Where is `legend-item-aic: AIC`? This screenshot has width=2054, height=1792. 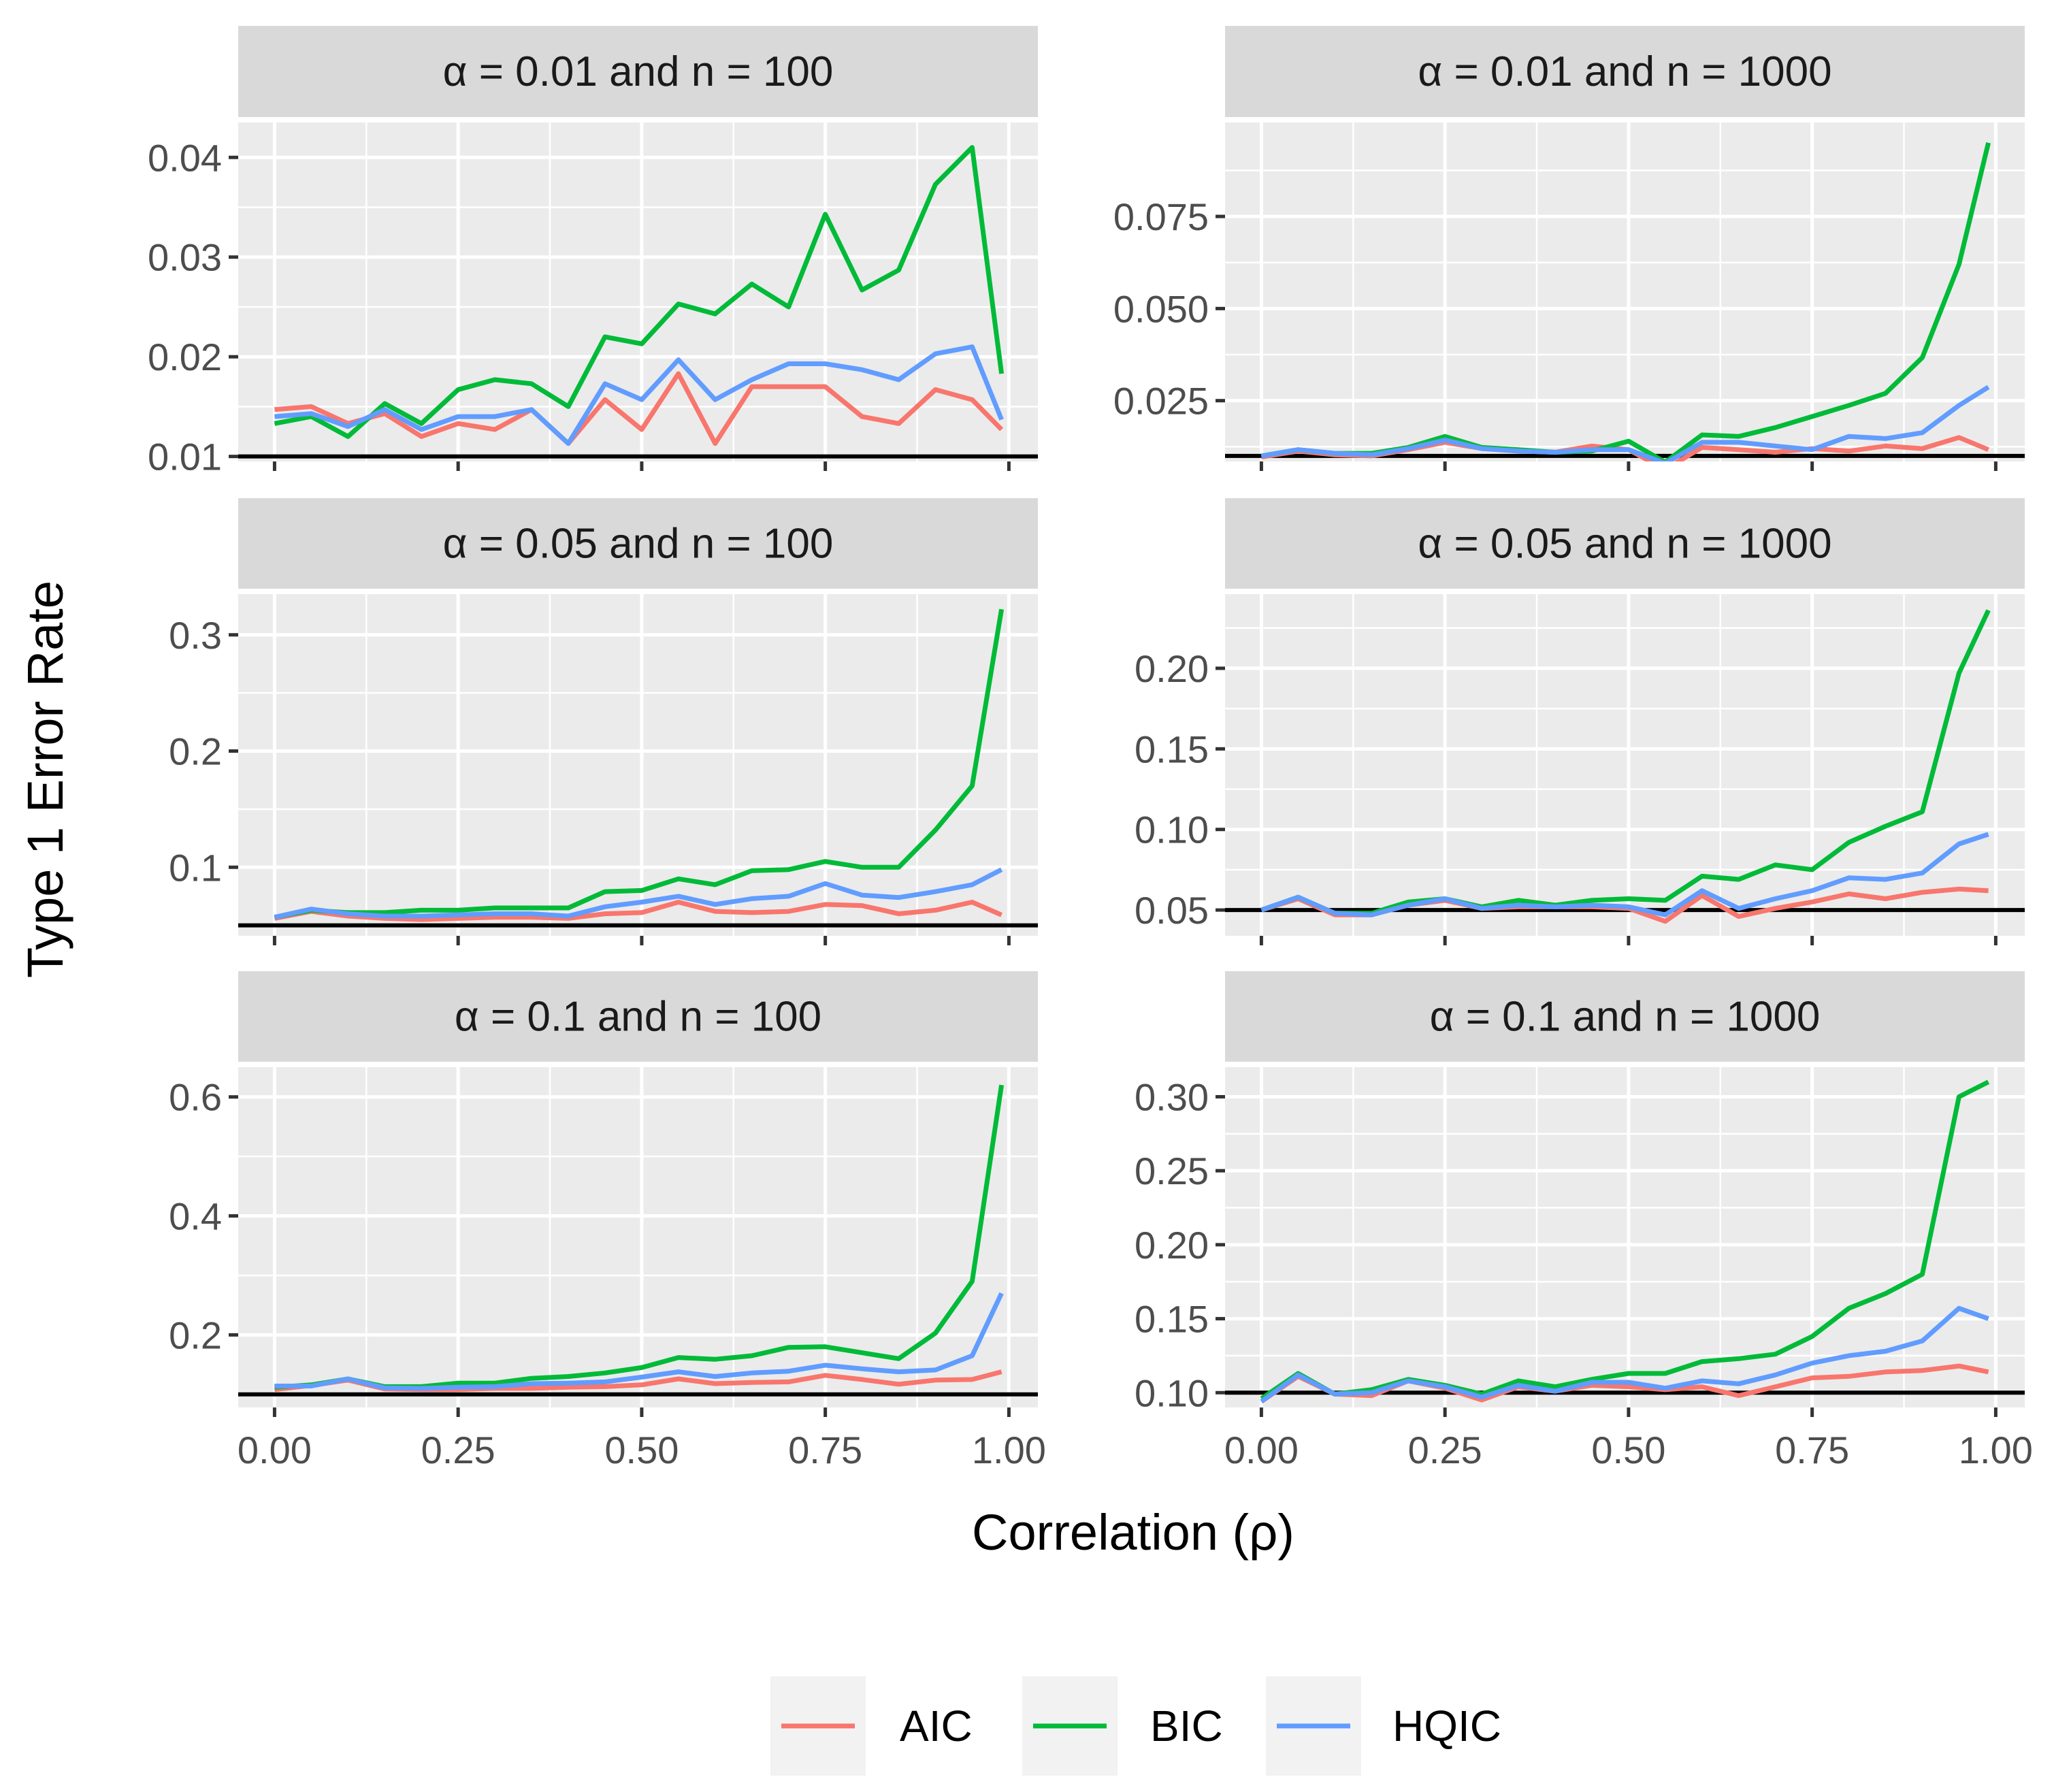 legend-item-aic: AIC is located at coordinates (871, 1726).